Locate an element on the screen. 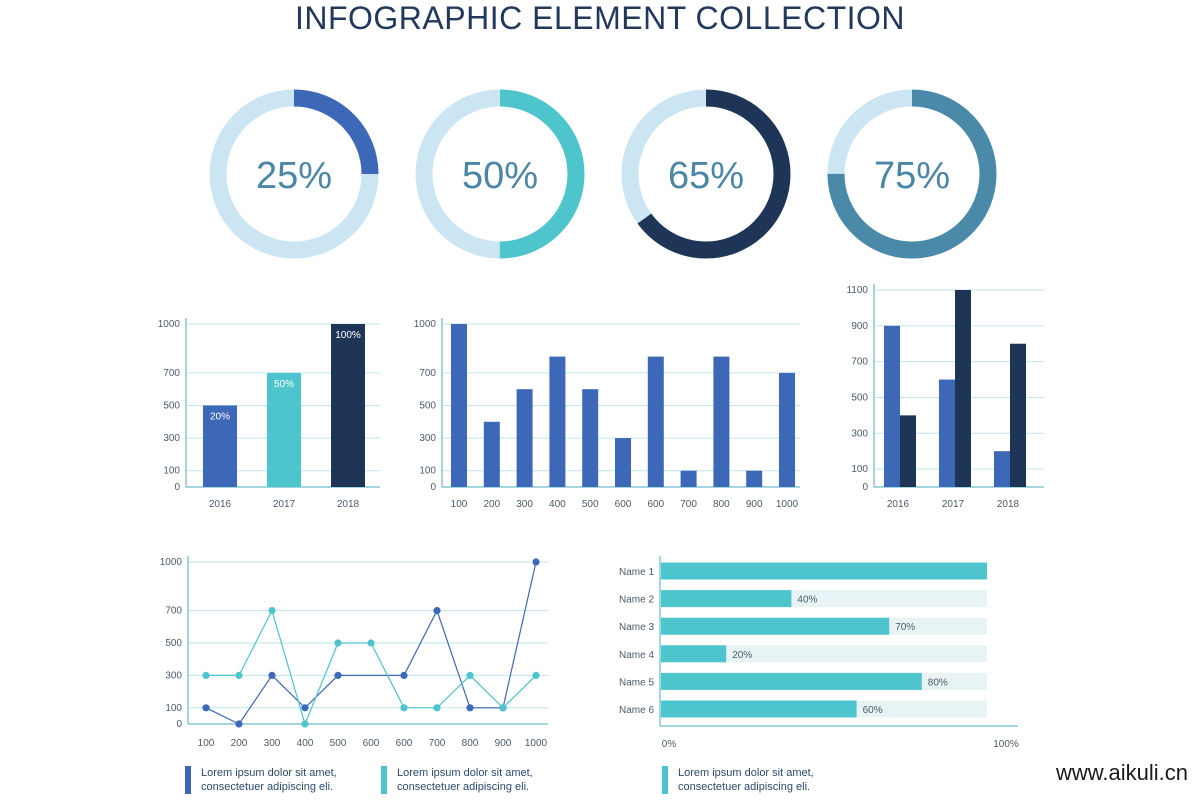 The height and width of the screenshot is (800, 1200). bar3-xtick: 2017 is located at coordinates (953, 504).